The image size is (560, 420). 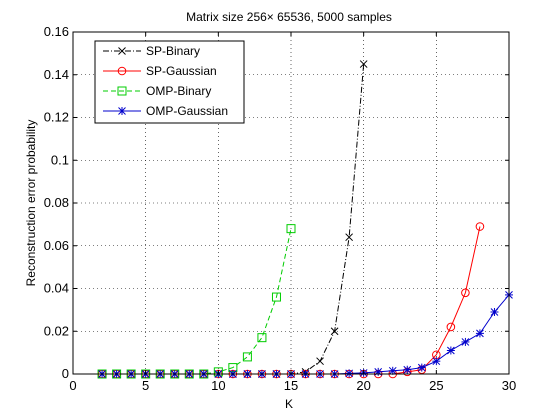 I want to click on y-tick-label: 0.06, so click(x=56, y=245).